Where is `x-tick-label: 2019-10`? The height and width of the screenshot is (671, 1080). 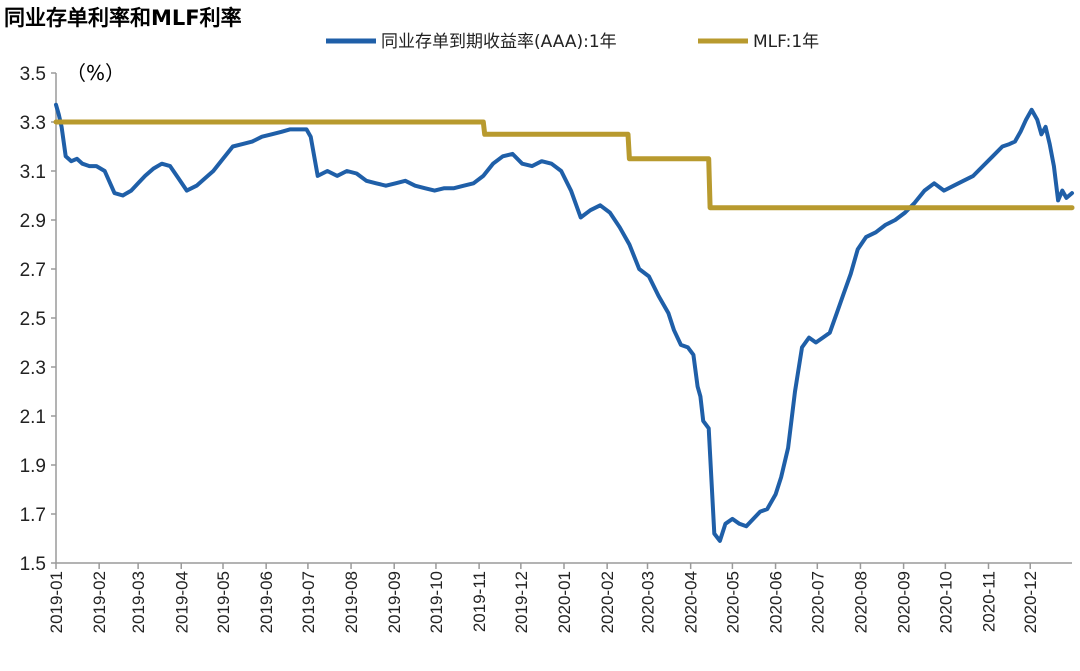
x-tick-label: 2019-10 is located at coordinates (436, 602).